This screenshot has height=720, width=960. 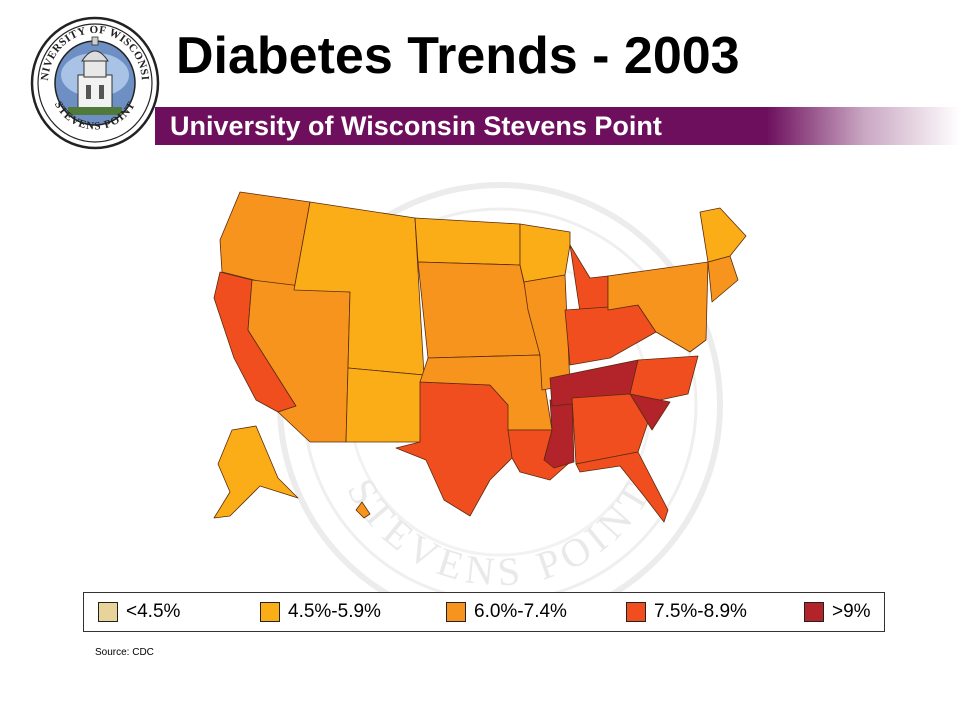 What do you see at coordinates (610, 335) in the screenshot?
I see `region-ohio-valley` at bounding box center [610, 335].